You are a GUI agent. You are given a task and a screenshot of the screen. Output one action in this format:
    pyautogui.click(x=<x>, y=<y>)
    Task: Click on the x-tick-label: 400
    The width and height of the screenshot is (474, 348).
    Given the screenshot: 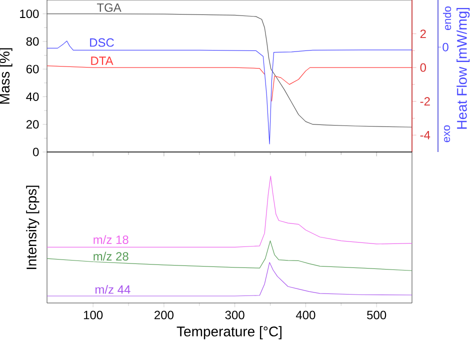 What is the action you would take?
    pyautogui.click(x=306, y=315)
    